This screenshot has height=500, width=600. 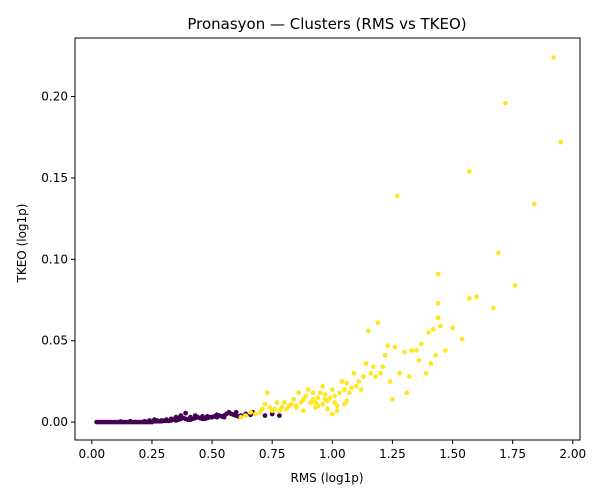 I want to click on x-tick-label: 1.25, so click(x=392, y=454).